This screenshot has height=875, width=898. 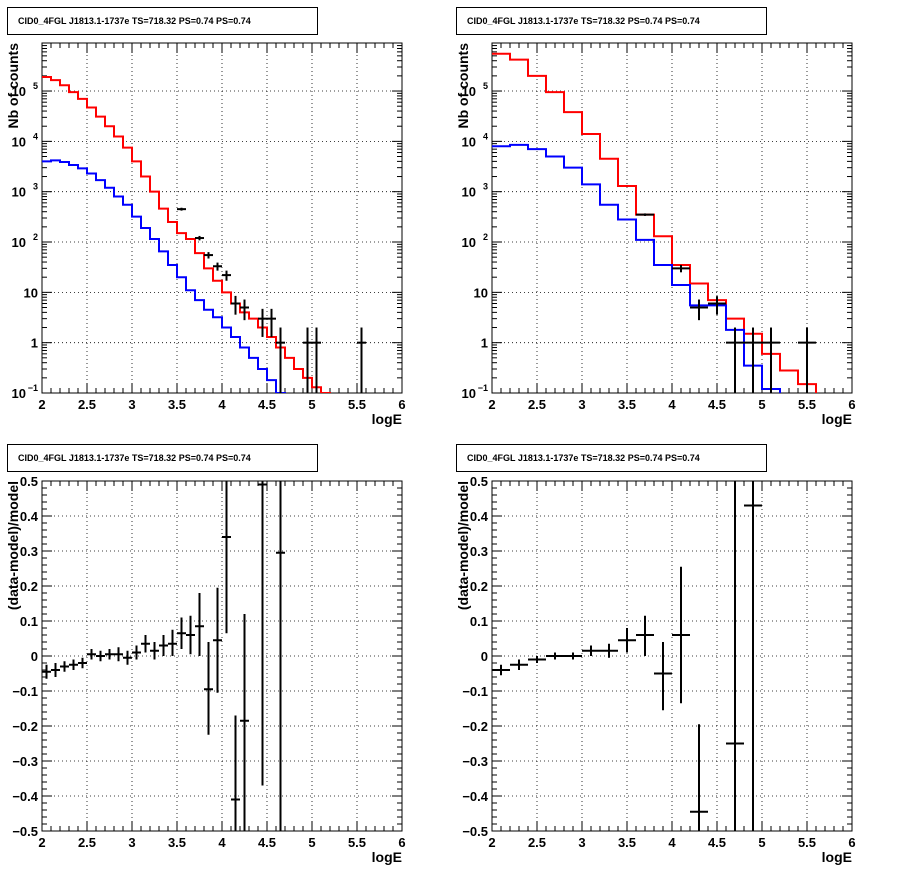 I want to click on y-tick-label: 0.4, so click(x=479, y=516).